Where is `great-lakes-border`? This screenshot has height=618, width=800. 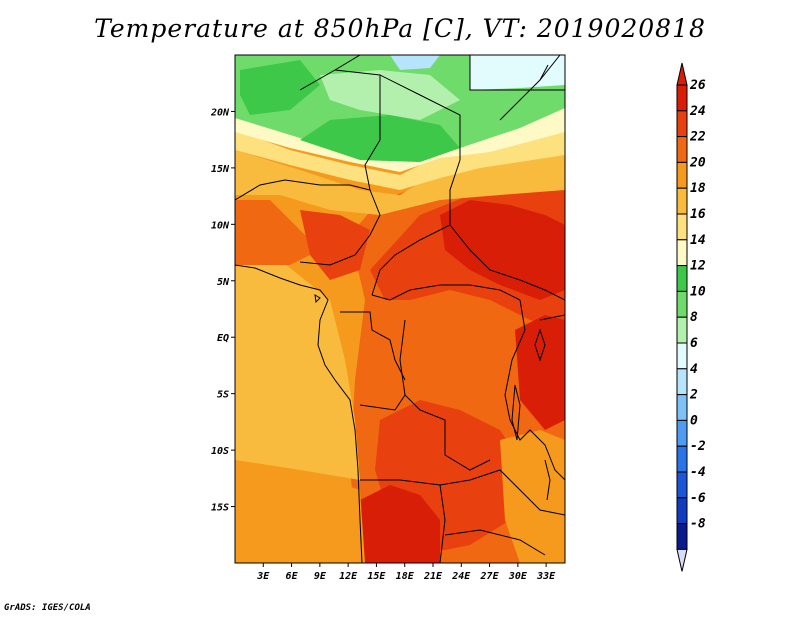
great-lakes-border is located at coordinates (515, 360).